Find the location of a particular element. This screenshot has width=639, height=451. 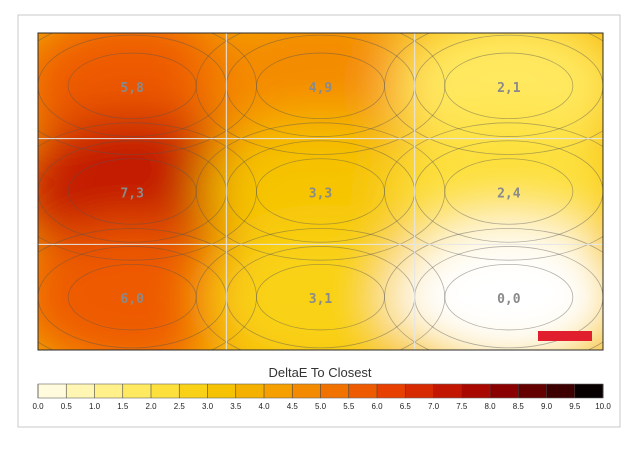

cell-value-label: 2,1 is located at coordinates (509, 88).